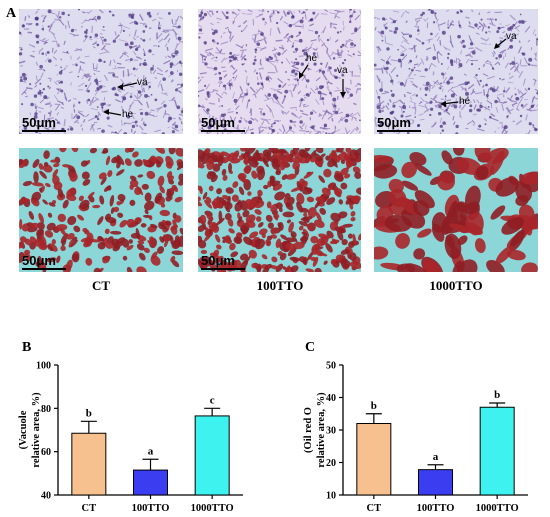 This screenshot has width=550, height=517. What do you see at coordinates (280, 285) in the screenshot?
I see `group-label-100tto: 100TTO` at bounding box center [280, 285].